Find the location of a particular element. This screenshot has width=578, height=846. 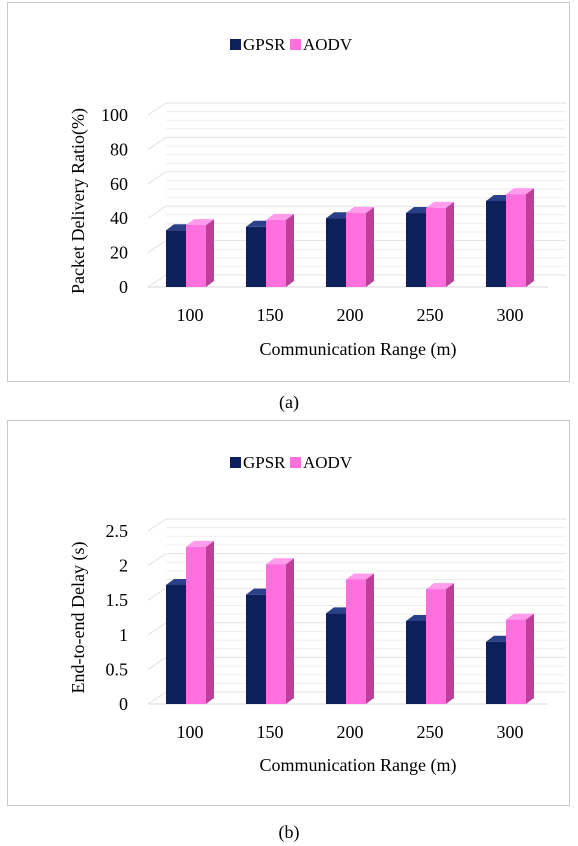

y-tick-label: 40 is located at coordinates (119, 218).